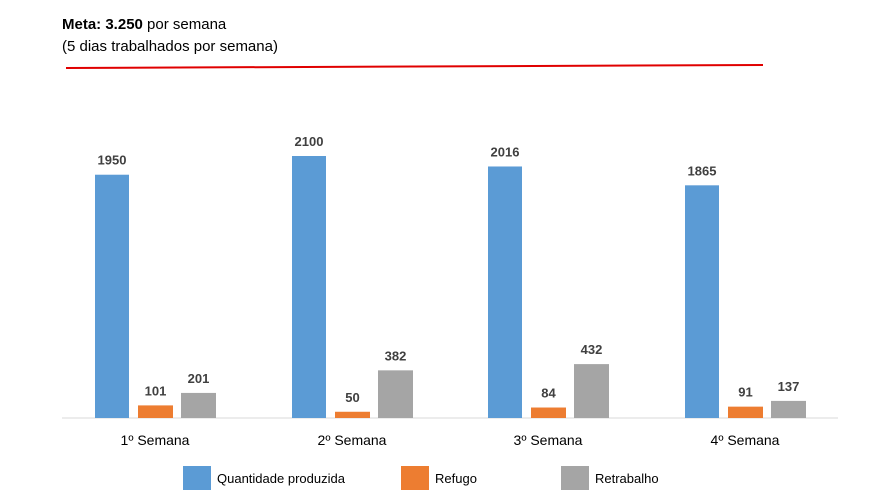  I want to click on meta-unit: por semana, so click(184, 24).